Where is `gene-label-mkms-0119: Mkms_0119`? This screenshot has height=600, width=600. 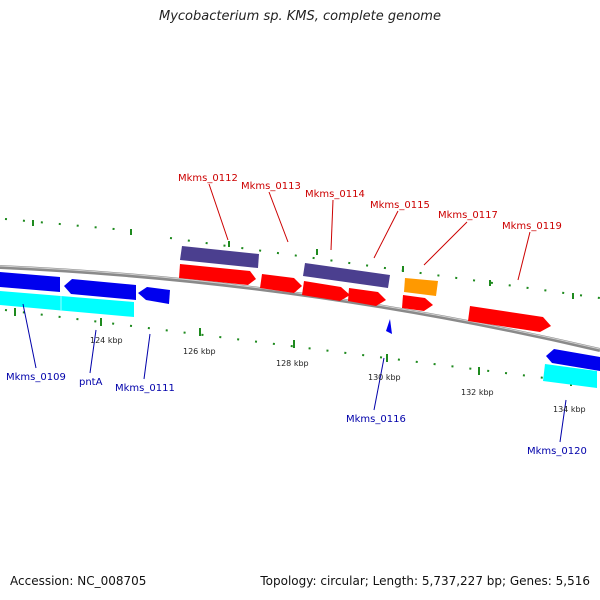 gene-label-mkms-0119: Mkms_0119 is located at coordinates (532, 226).